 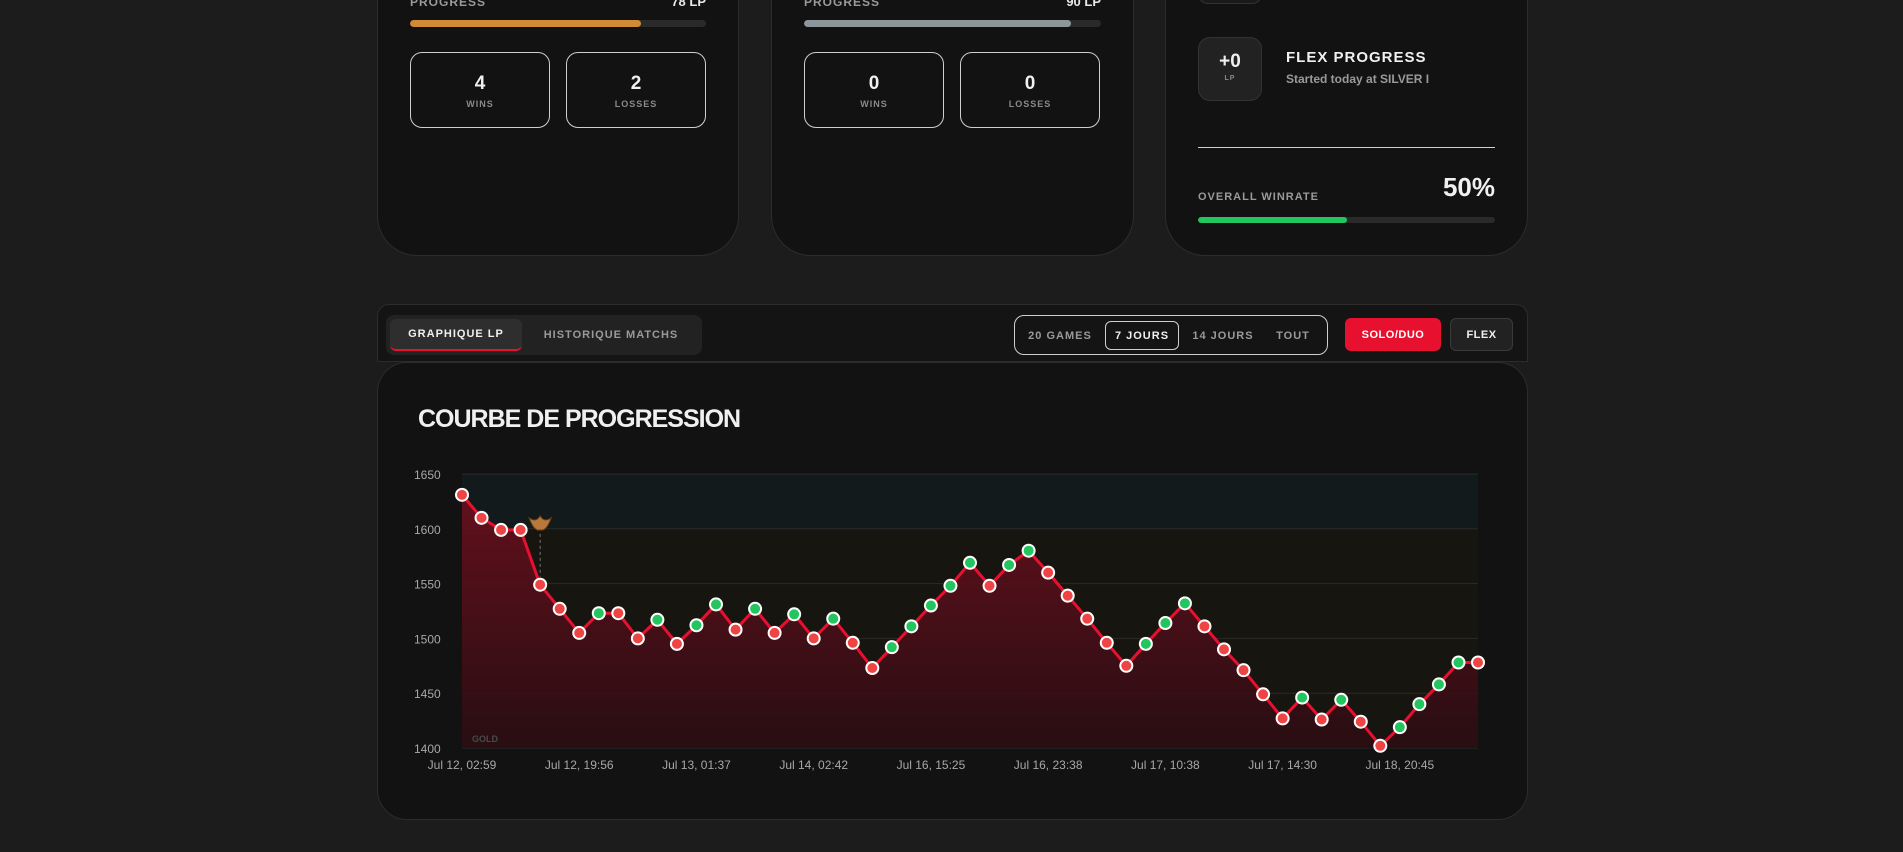 I want to click on winrate-bar-fill, so click(x=1272, y=220).